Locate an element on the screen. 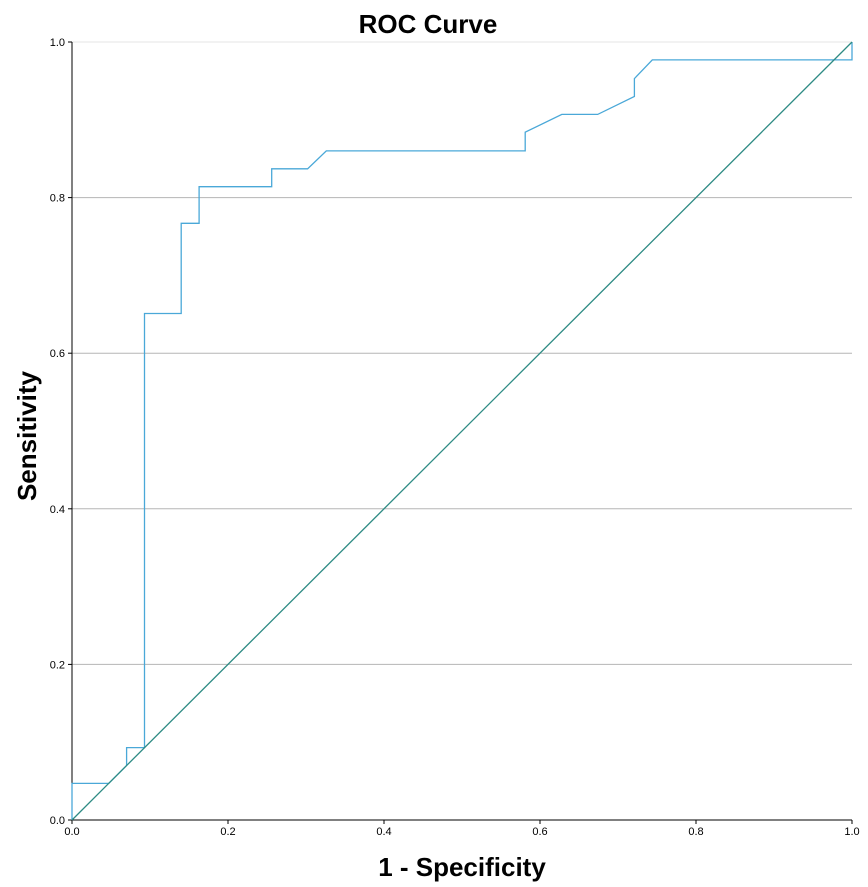  y-tick-label: 1.0 is located at coordinates (57, 43).